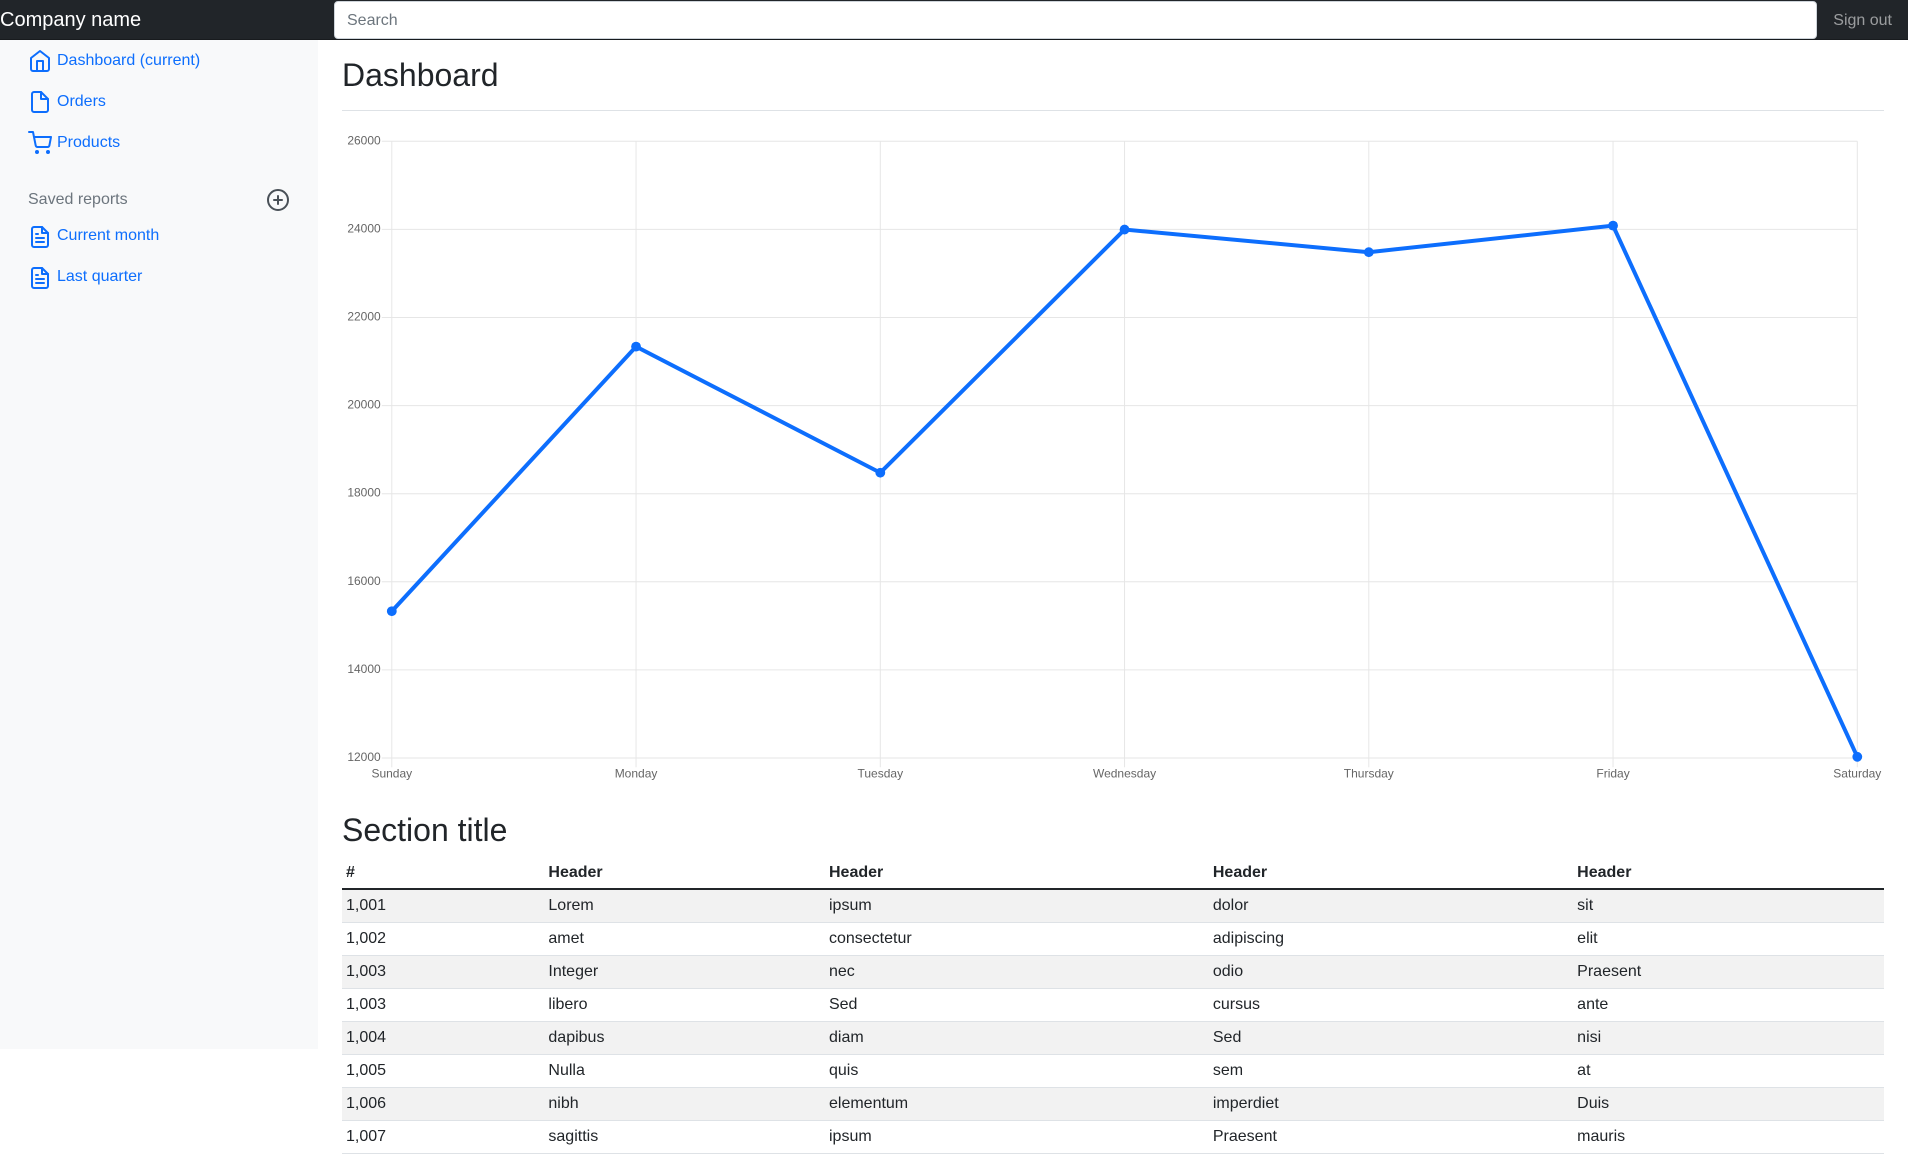 The image size is (1908, 1154). I want to click on svg-text: Wednesday, so click(1124, 774).